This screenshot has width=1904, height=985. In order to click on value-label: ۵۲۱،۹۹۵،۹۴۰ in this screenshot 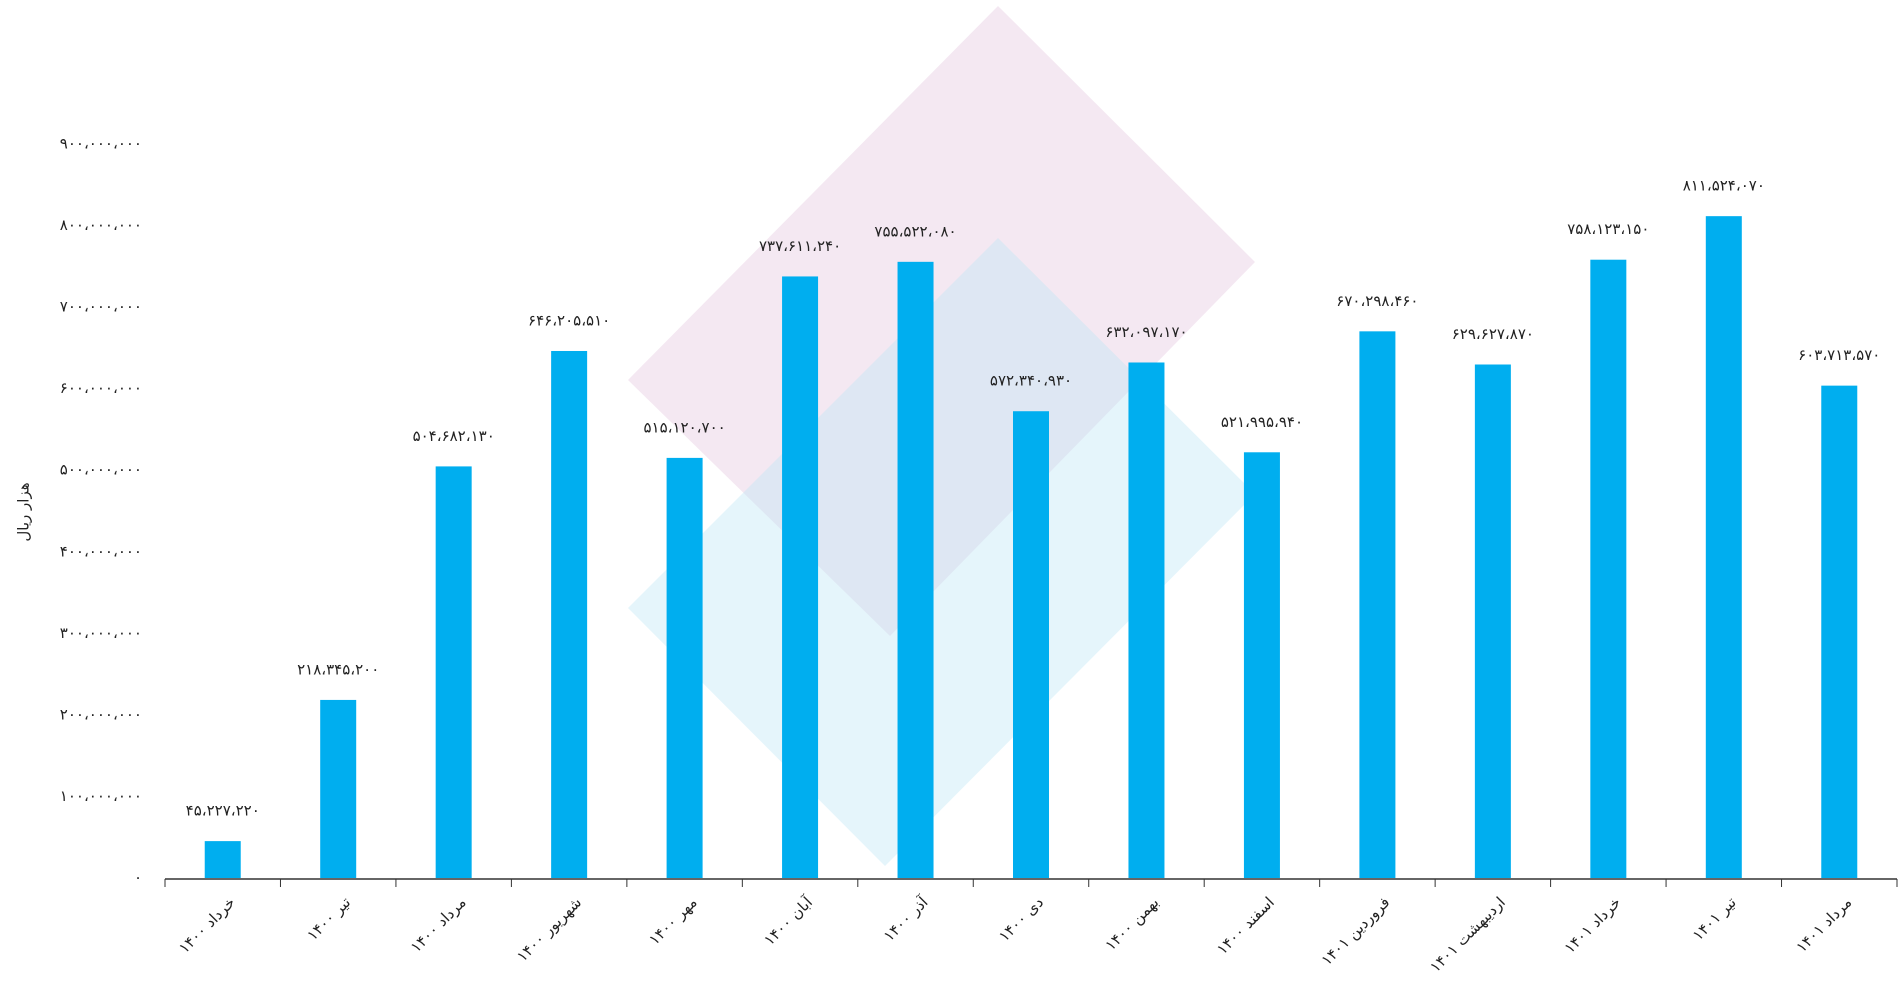, I will do `click(1262, 422)`.